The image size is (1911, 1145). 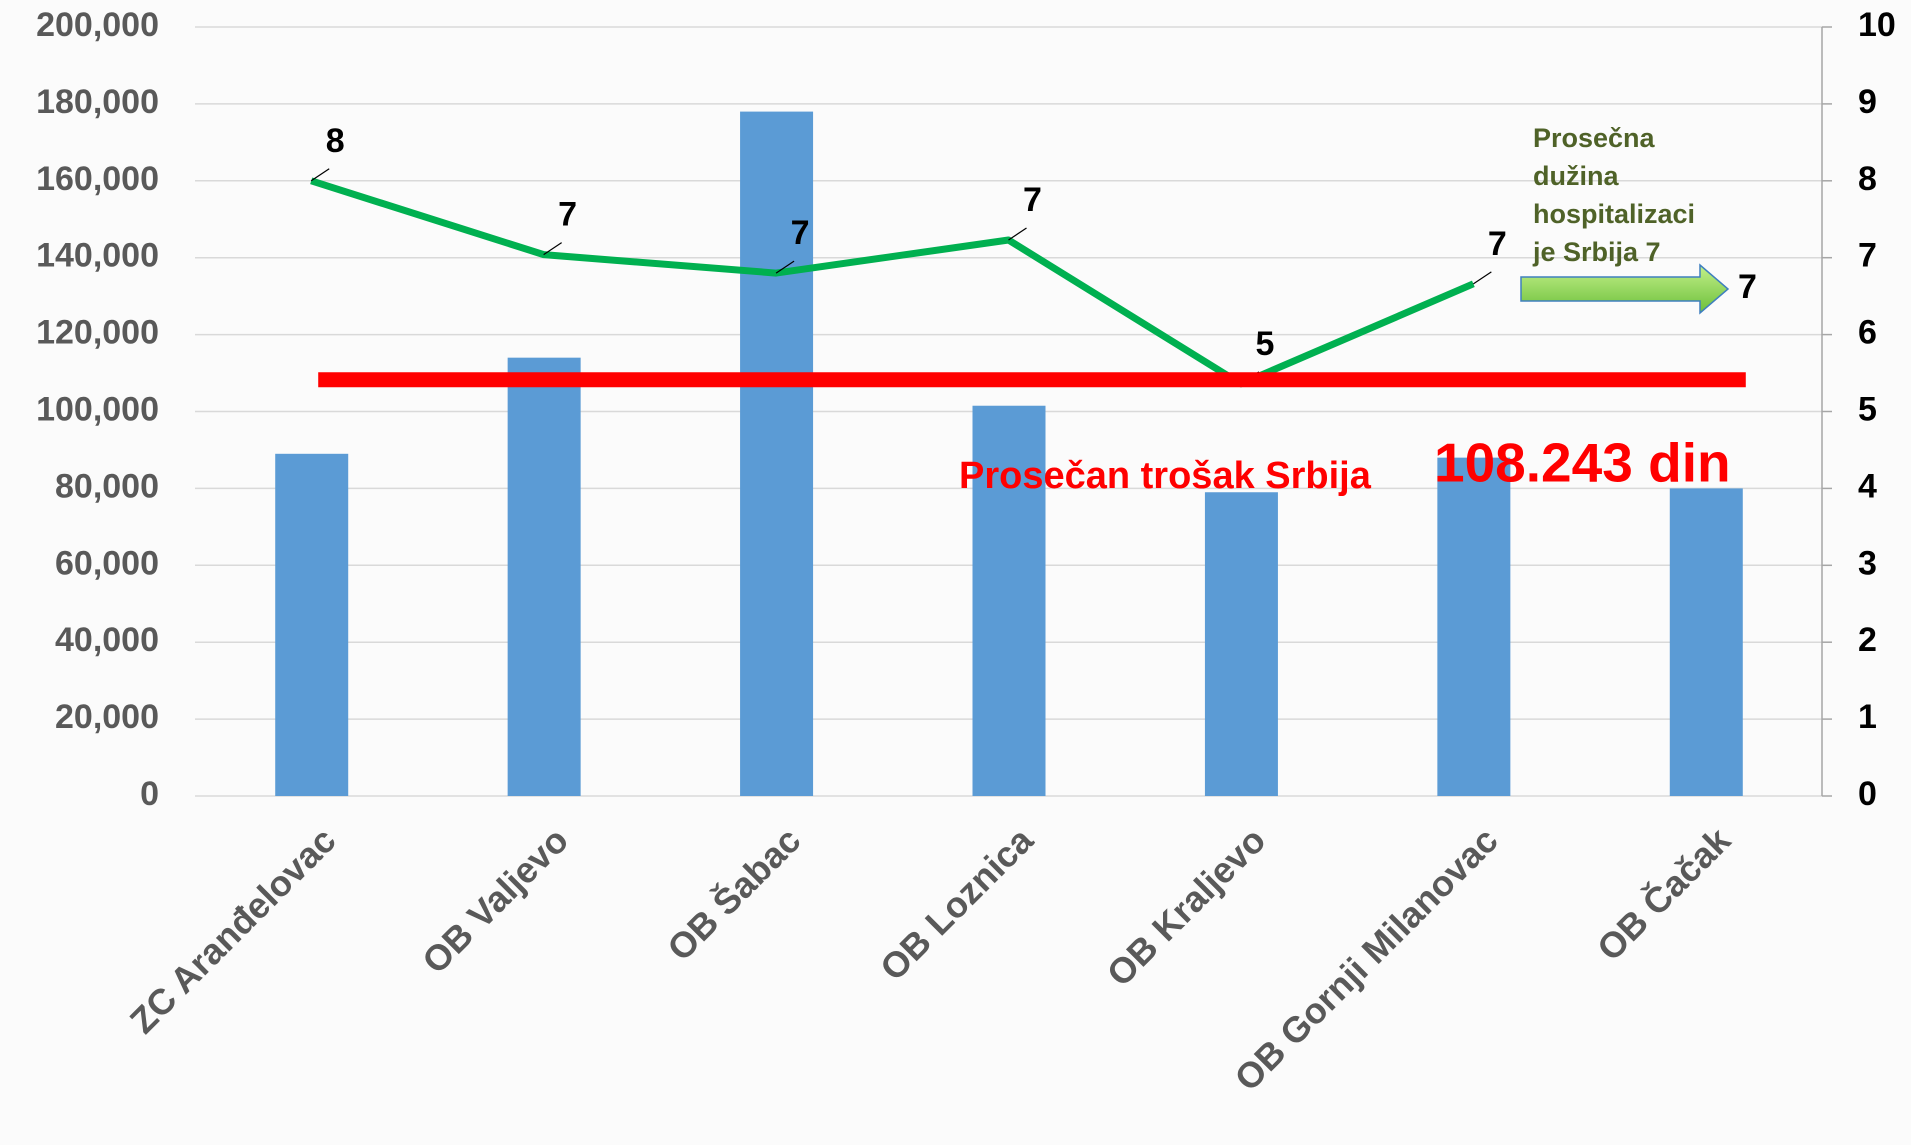 What do you see at coordinates (1165, 476) in the screenshot?
I see `reference-text: Prosečan trošak Srbija` at bounding box center [1165, 476].